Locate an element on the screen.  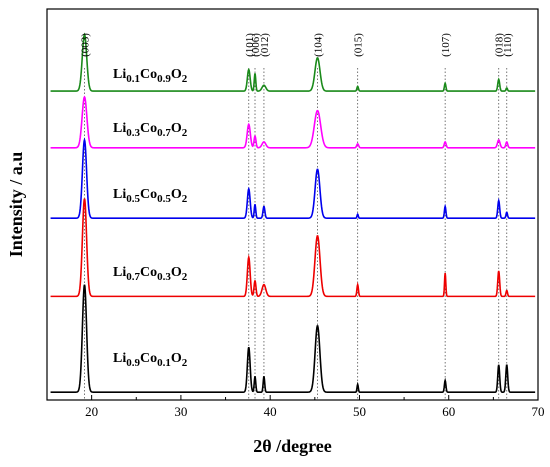
peak-hkl-label: (006) is located at coordinates (256, 45).